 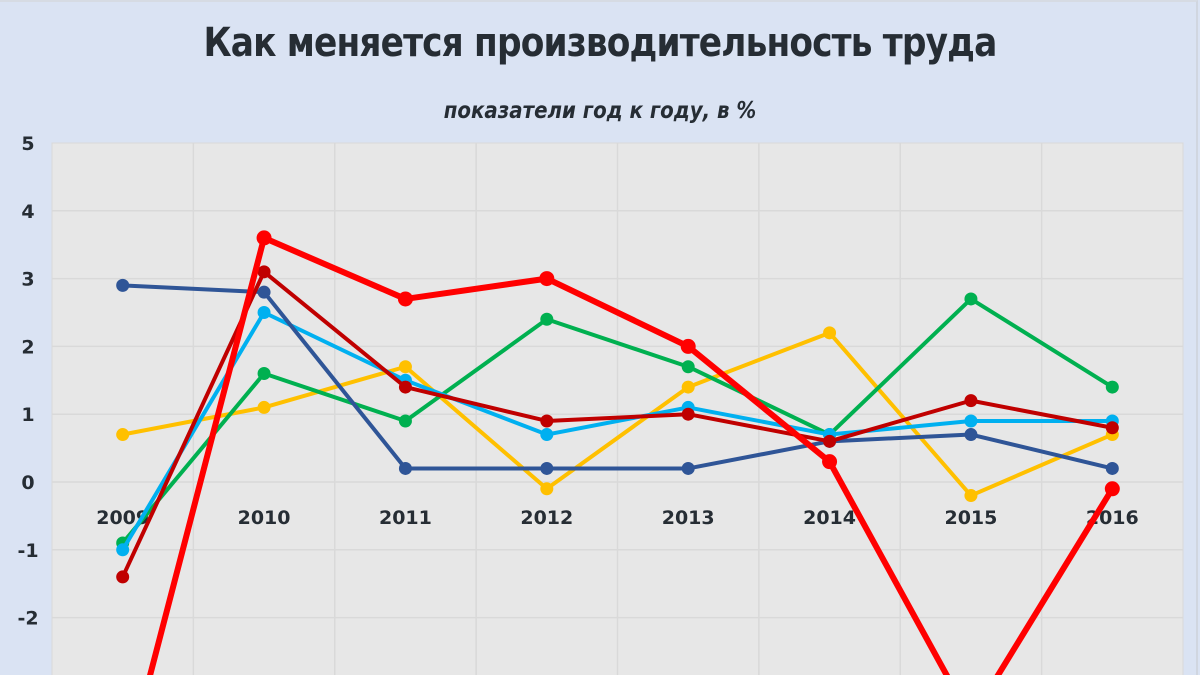 I want to click on x-tick-label: 2011, so click(x=405, y=518).